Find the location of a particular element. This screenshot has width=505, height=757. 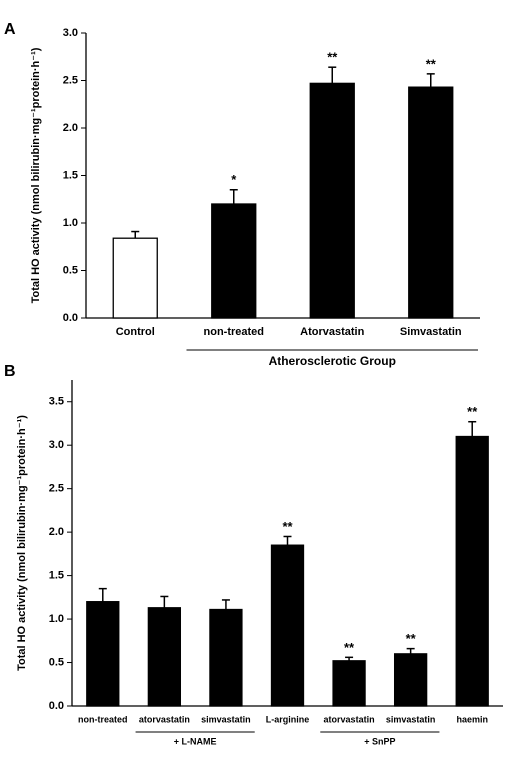

panel-label: A is located at coordinates (10, 29).